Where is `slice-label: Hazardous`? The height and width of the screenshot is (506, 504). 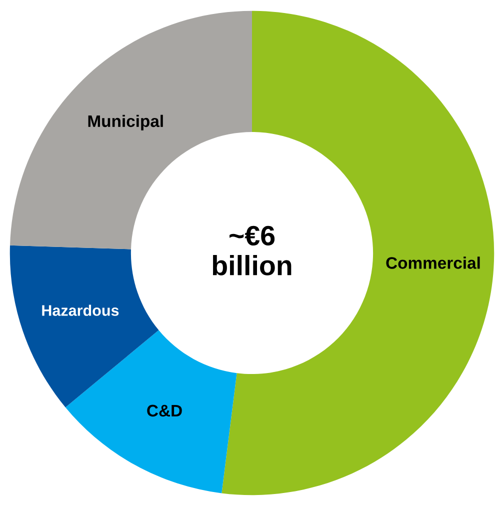 slice-label: Hazardous is located at coordinates (80, 310).